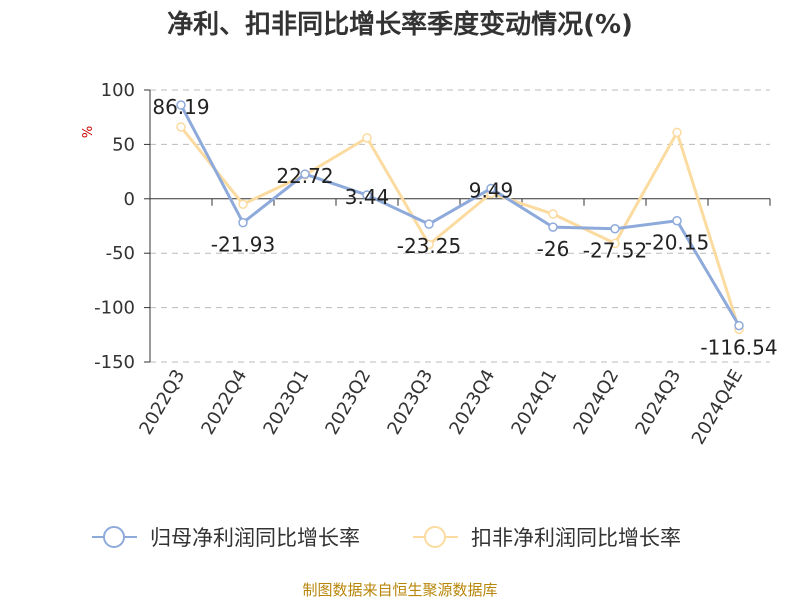  What do you see at coordinates (400, 24) in the screenshot?
I see `chart-title: 净利、扣非同比增长率季度变动情况(%)` at bounding box center [400, 24].